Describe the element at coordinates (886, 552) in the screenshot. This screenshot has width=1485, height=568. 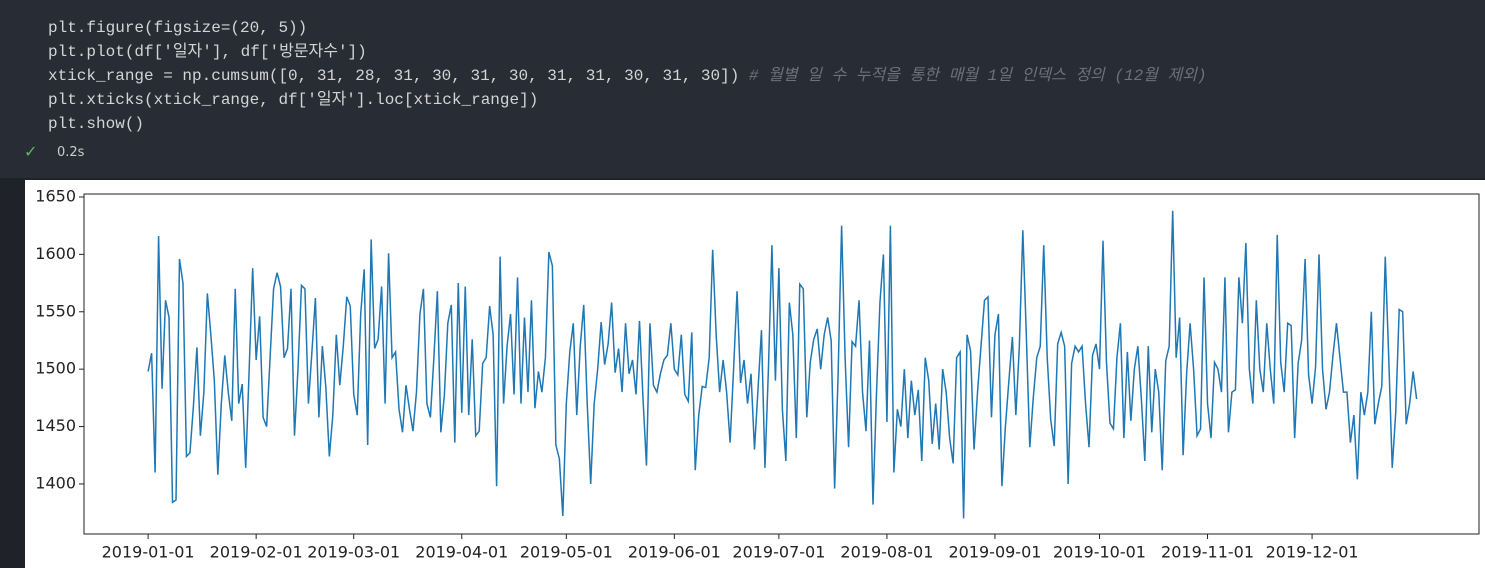
I see `x-tick-label: 2019-08-01` at that location.